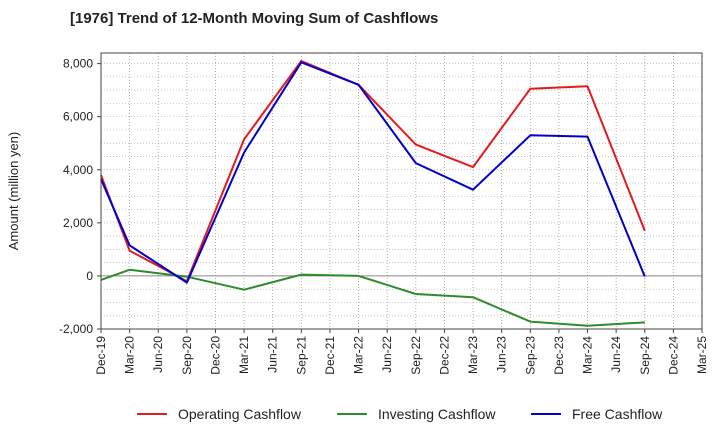 Image resolution: width=720 pixels, height=440 pixels. Describe the element at coordinates (702, 355) in the screenshot. I see `x-tick-label: Mar-25` at that location.